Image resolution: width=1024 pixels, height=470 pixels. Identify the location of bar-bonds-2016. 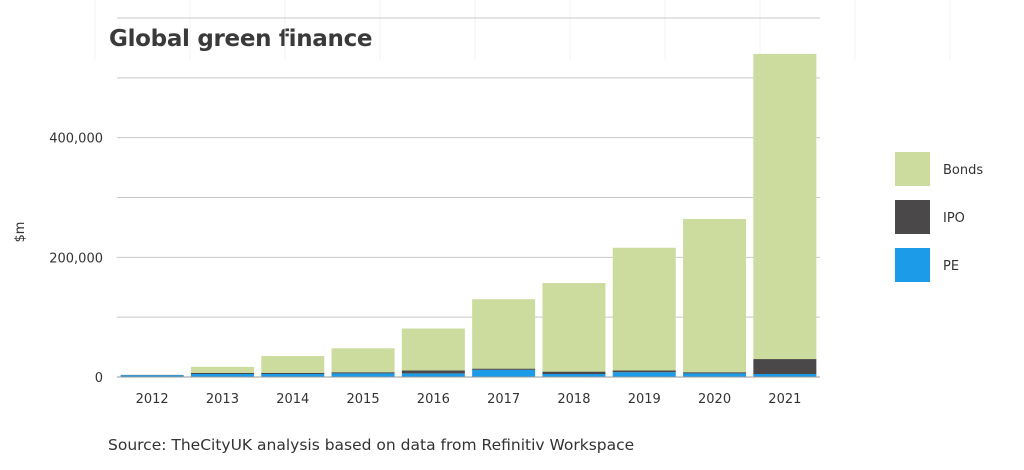
(433, 349).